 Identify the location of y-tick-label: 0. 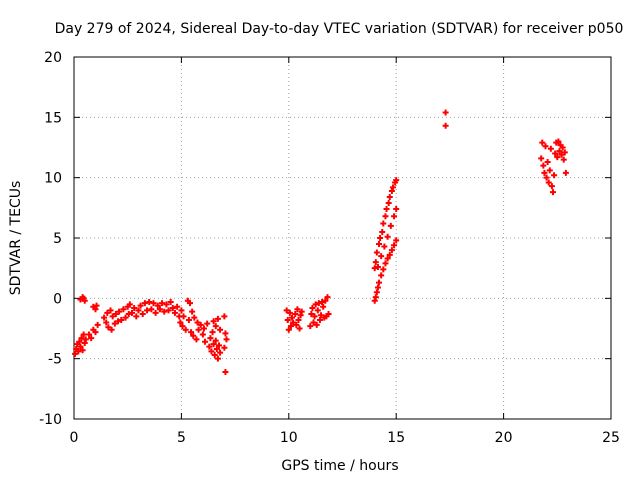
(57, 299).